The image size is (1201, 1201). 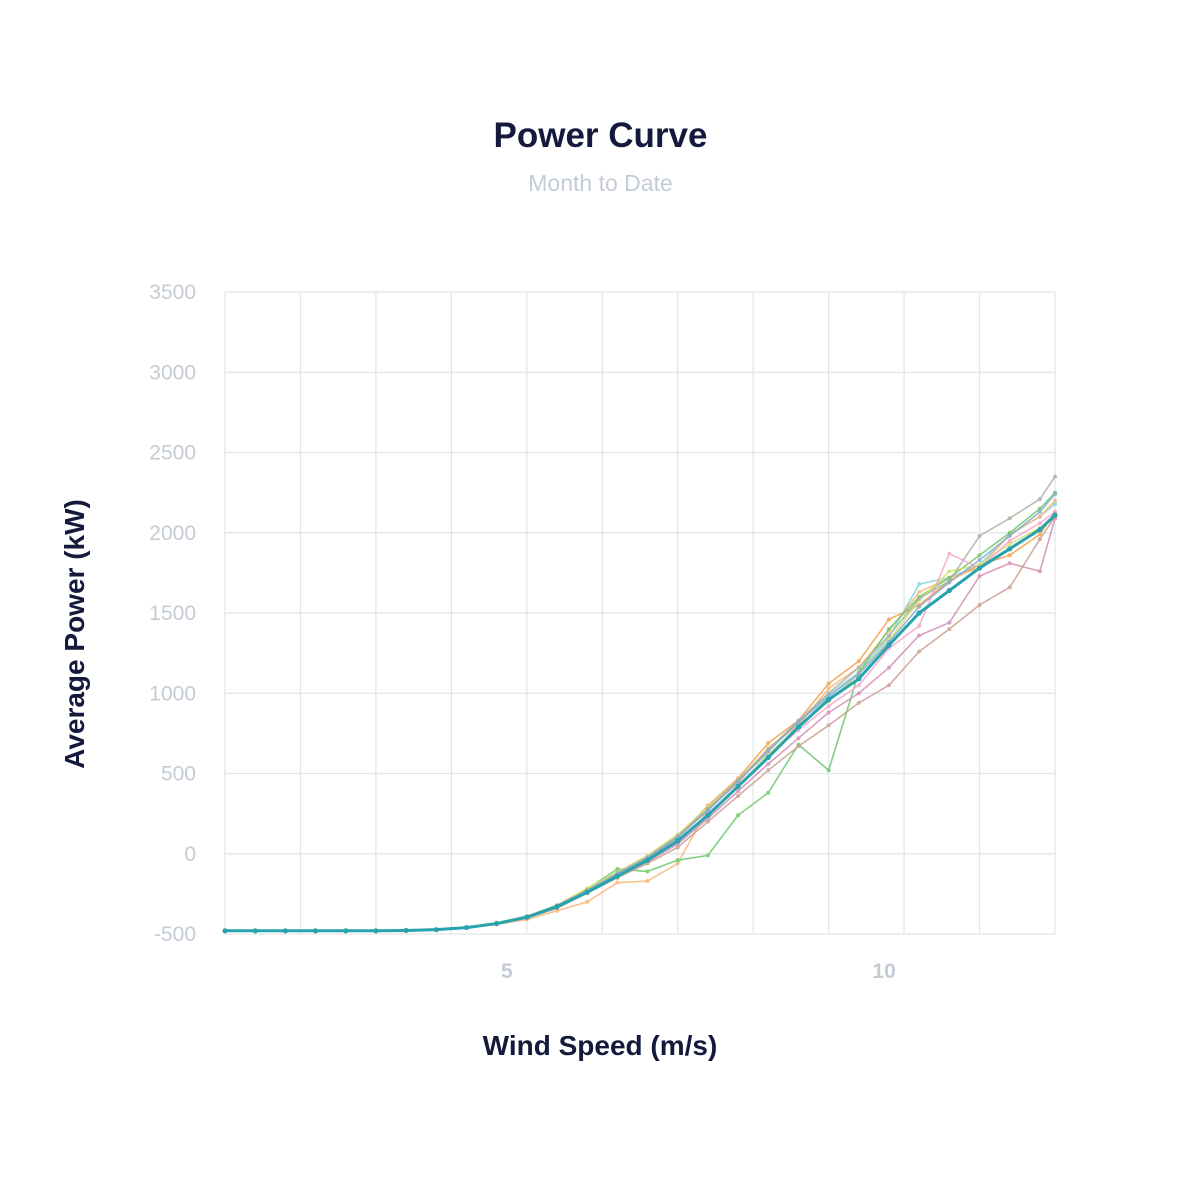 What do you see at coordinates (600, 183) in the screenshot?
I see `chart-subtitle: Month to Date` at bounding box center [600, 183].